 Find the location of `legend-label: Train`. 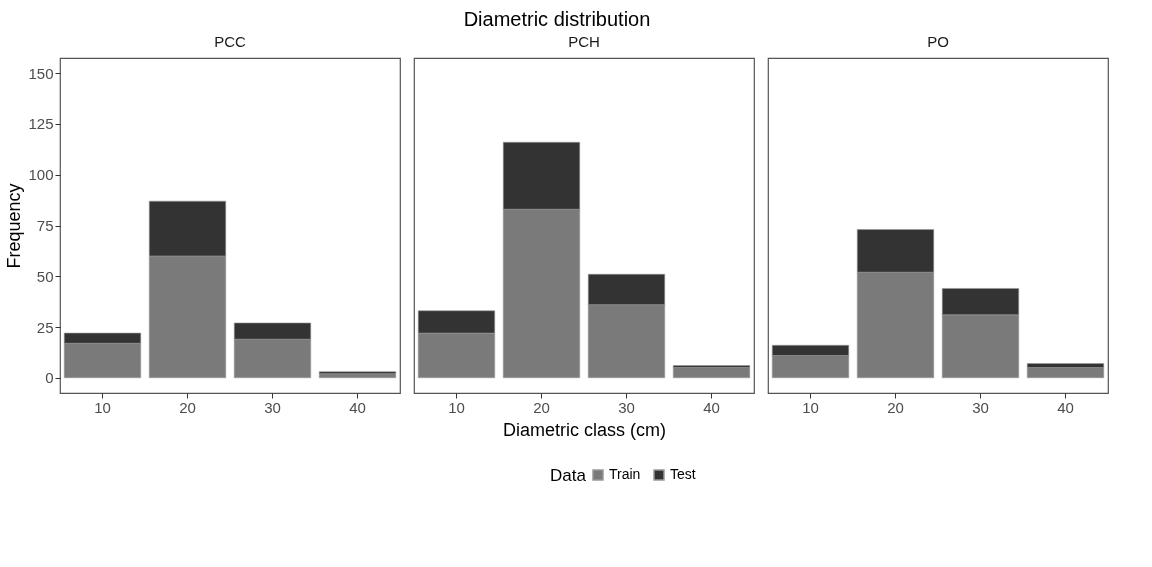

legend-label: Train is located at coordinates (625, 474).